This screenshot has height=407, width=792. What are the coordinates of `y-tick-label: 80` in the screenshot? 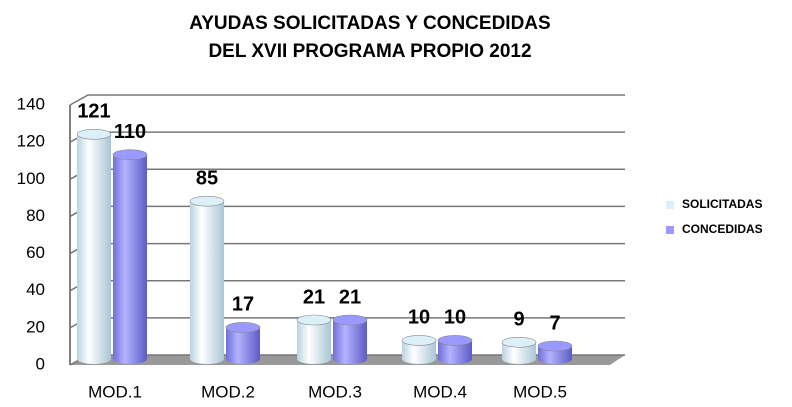 It's located at (35, 215).